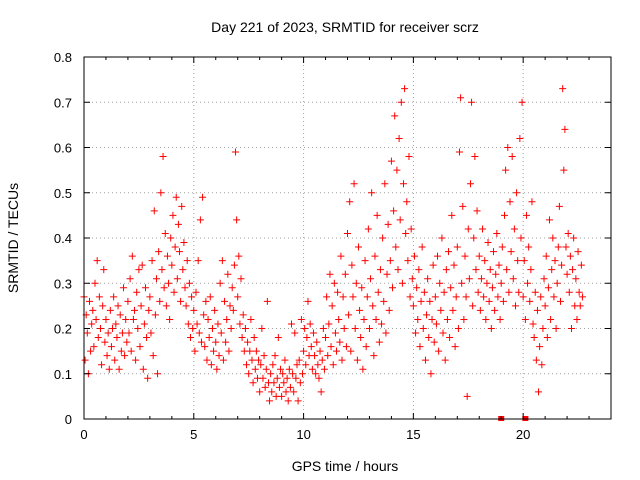 This screenshot has width=640, height=480. What do you see at coordinates (68, 419) in the screenshot?
I see `y-tick-label: 0` at bounding box center [68, 419].